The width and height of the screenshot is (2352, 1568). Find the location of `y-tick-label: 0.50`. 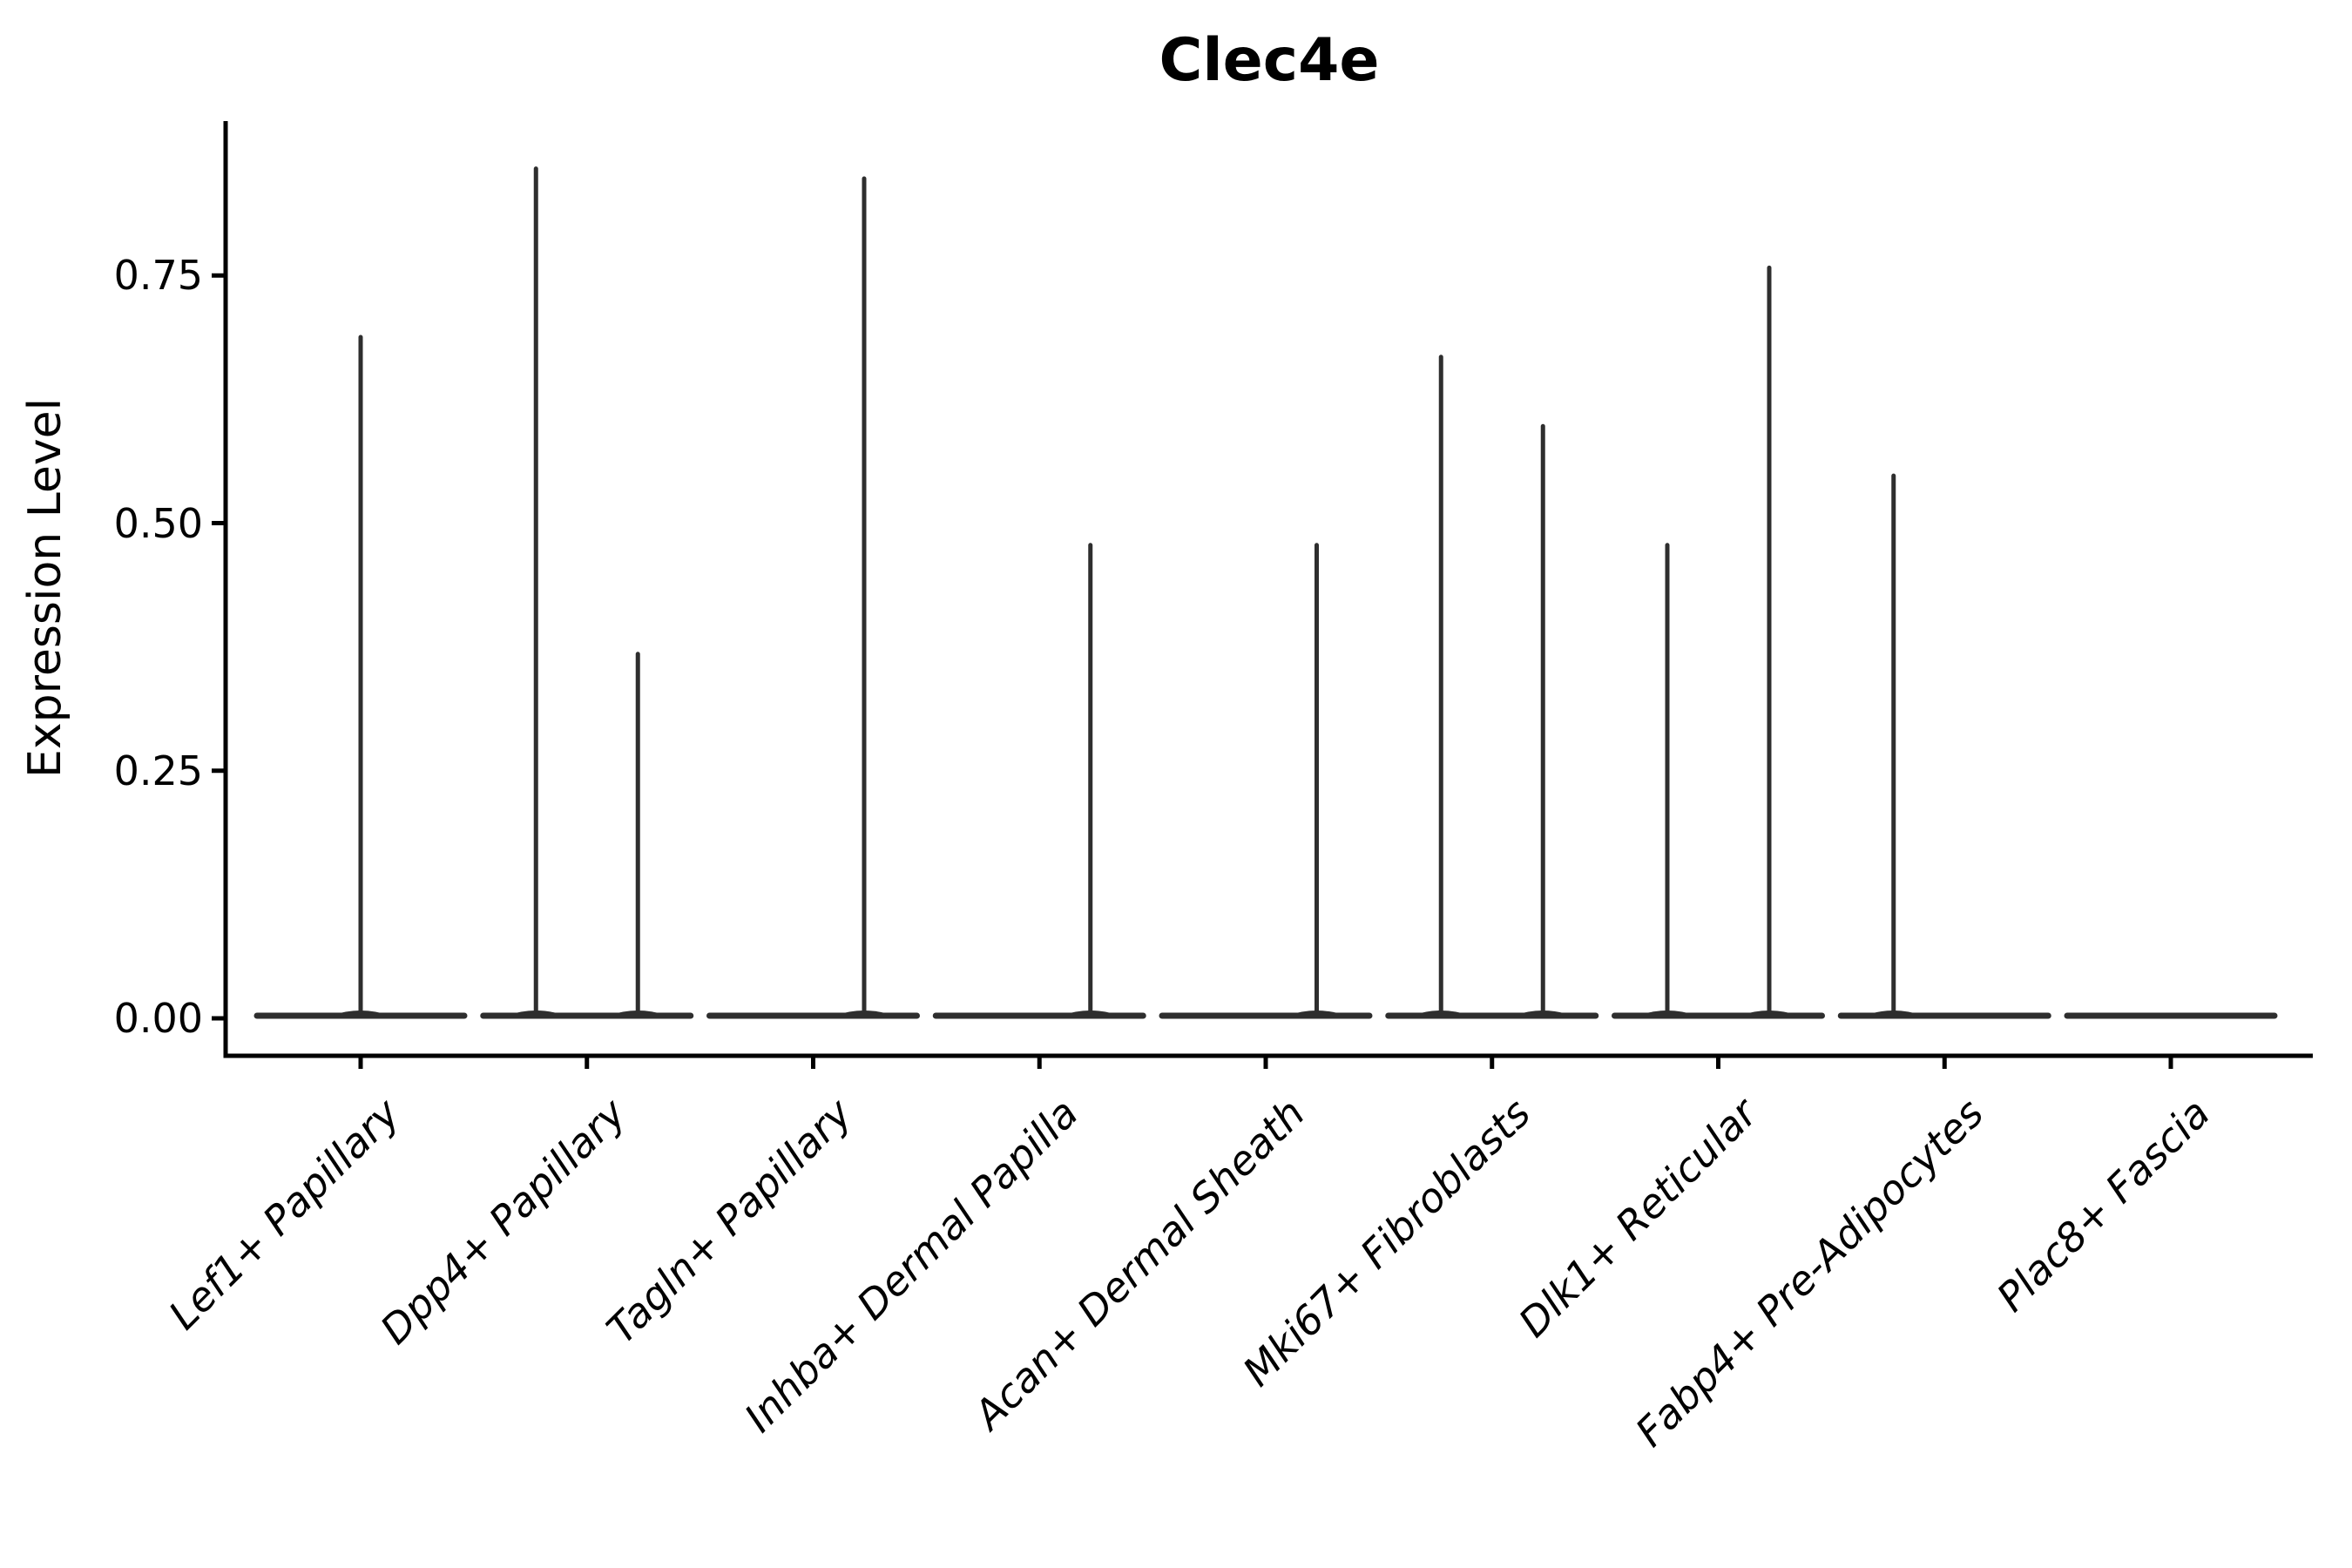

y-tick-label: 0.50 is located at coordinates (158, 523).